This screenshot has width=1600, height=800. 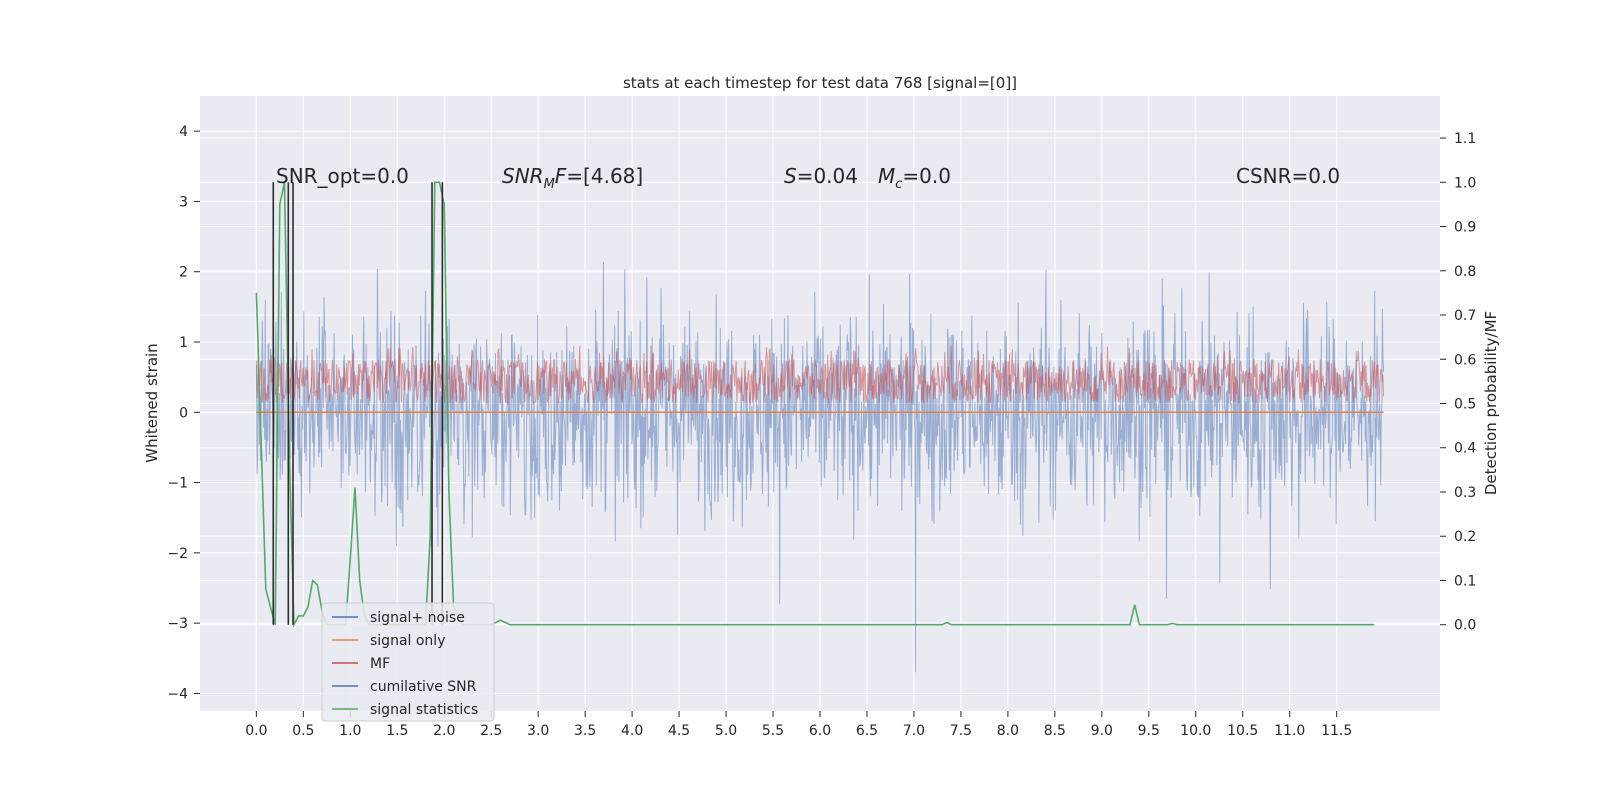 What do you see at coordinates (444, 731) in the screenshot?
I see `x-tick-label: 2.0` at bounding box center [444, 731].